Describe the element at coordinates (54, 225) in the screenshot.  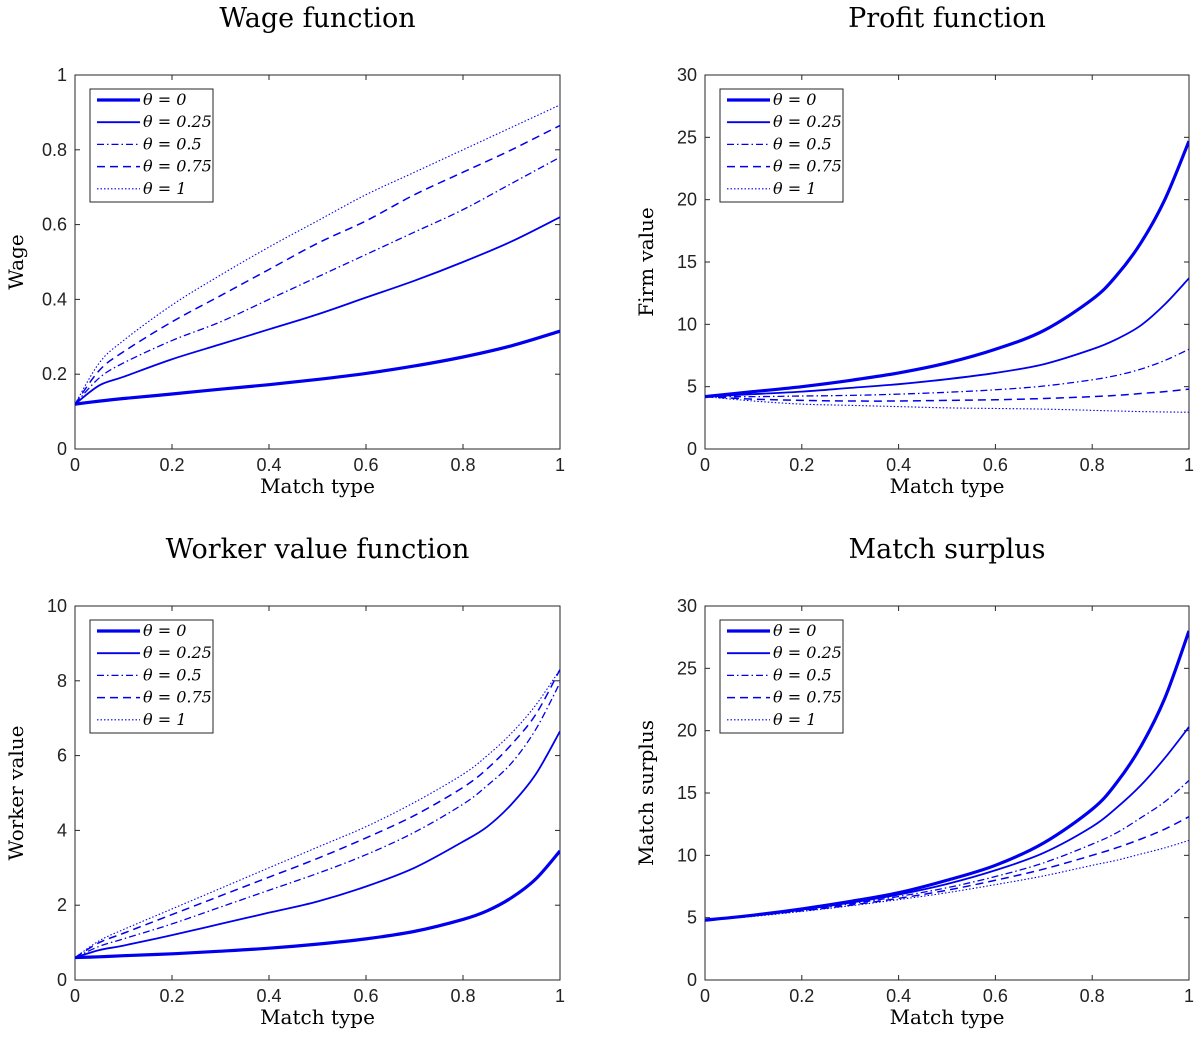
I see `y-tick-label: 0.6` at that location.